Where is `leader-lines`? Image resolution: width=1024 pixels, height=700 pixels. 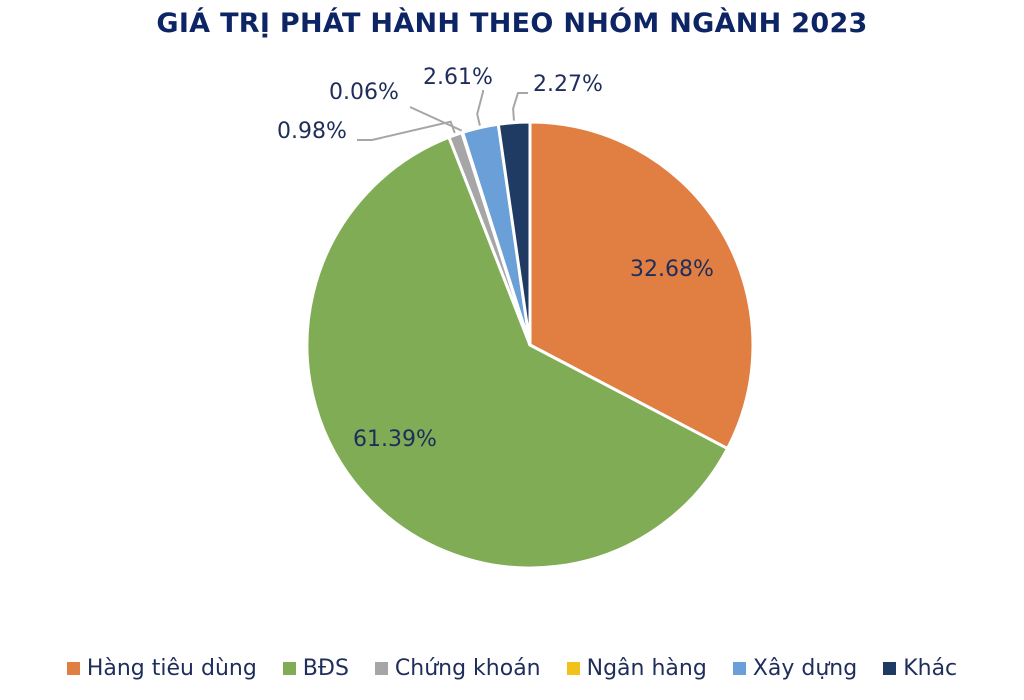
leader-lines is located at coordinates (442, 115).